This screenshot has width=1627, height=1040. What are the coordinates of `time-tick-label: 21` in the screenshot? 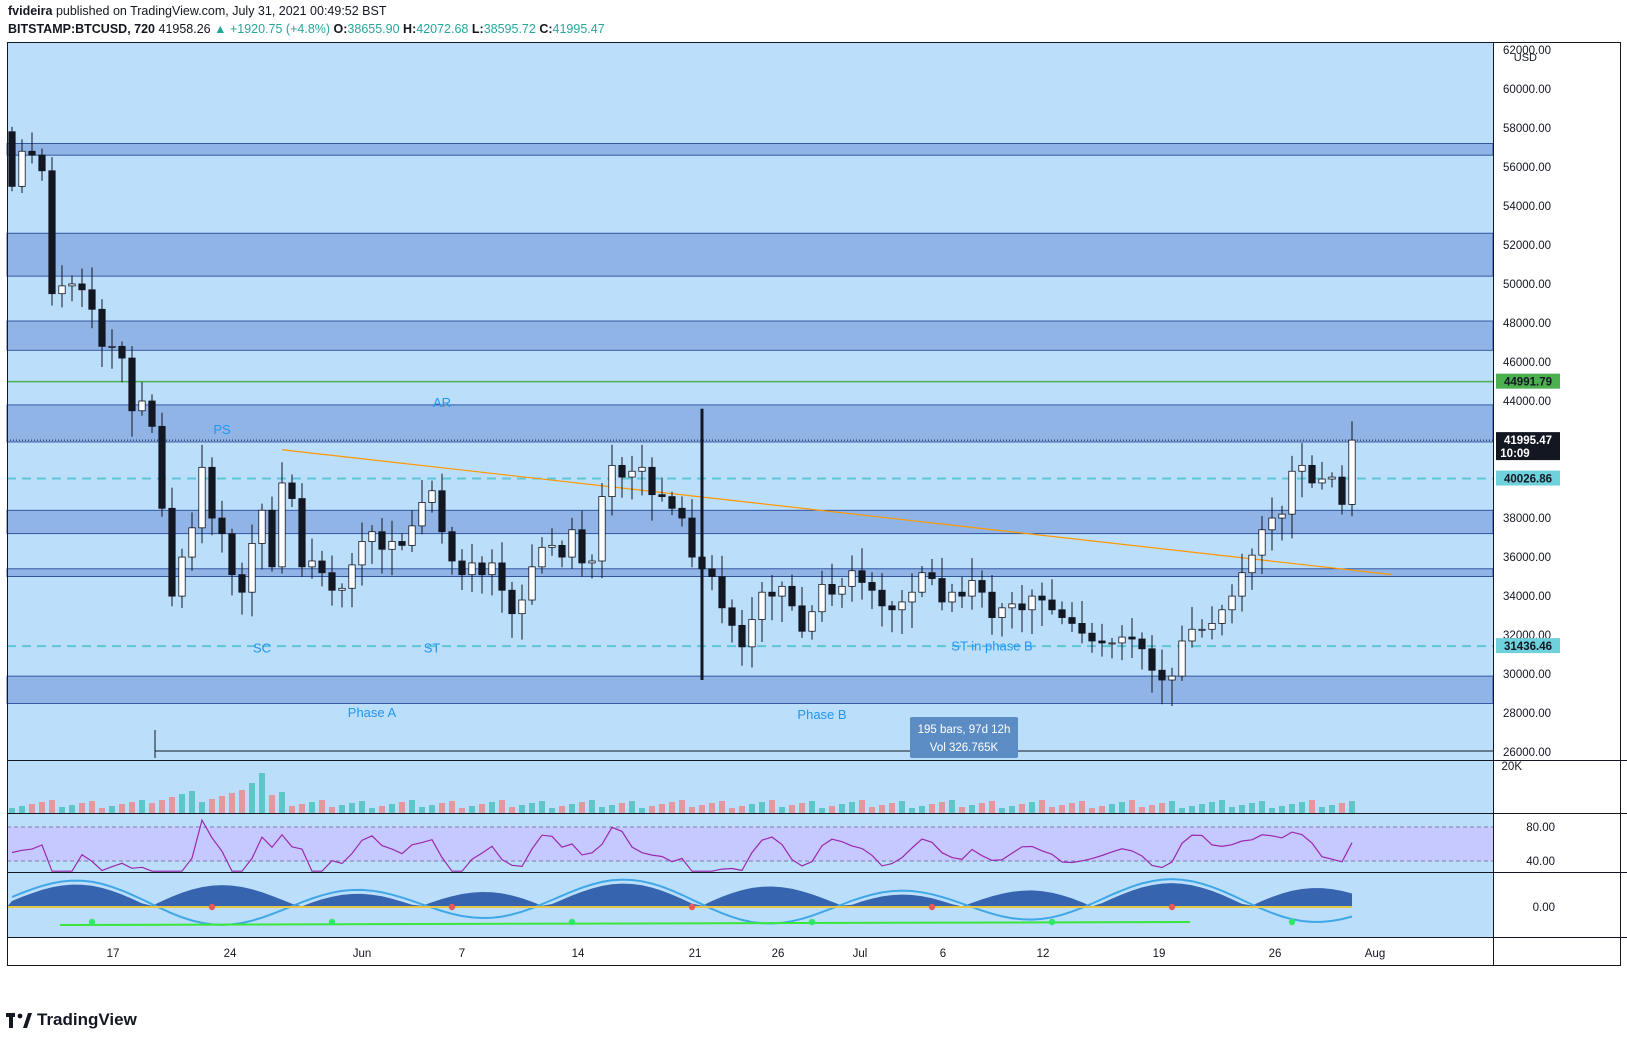 It's located at (695, 954).